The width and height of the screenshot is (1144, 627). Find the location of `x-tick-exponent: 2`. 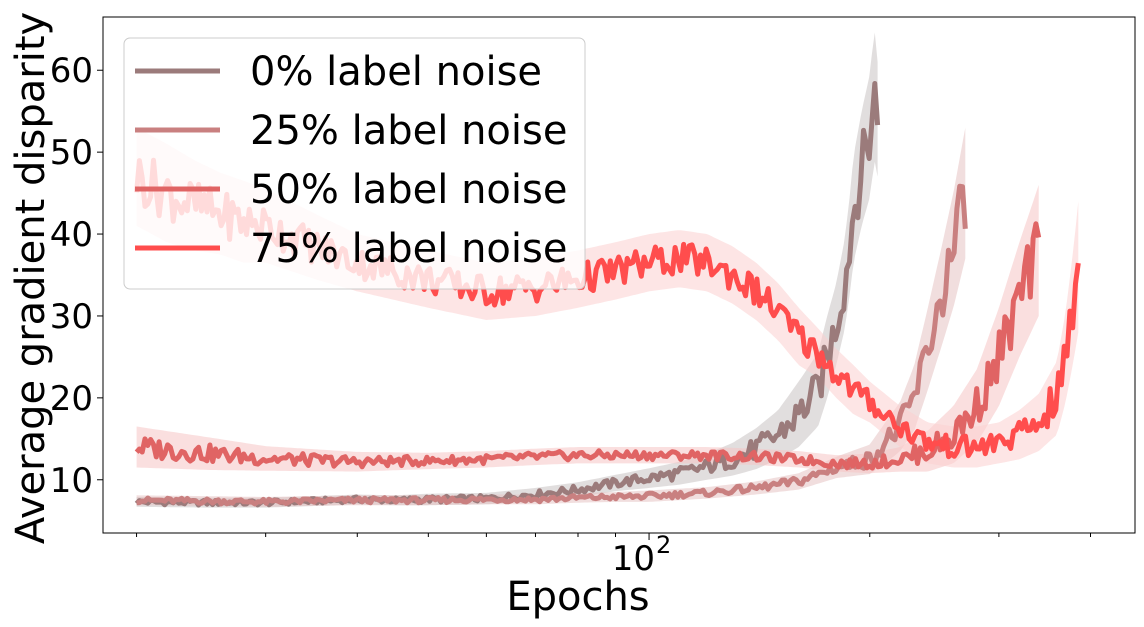

x-tick-exponent: 2 is located at coordinates (663, 545).